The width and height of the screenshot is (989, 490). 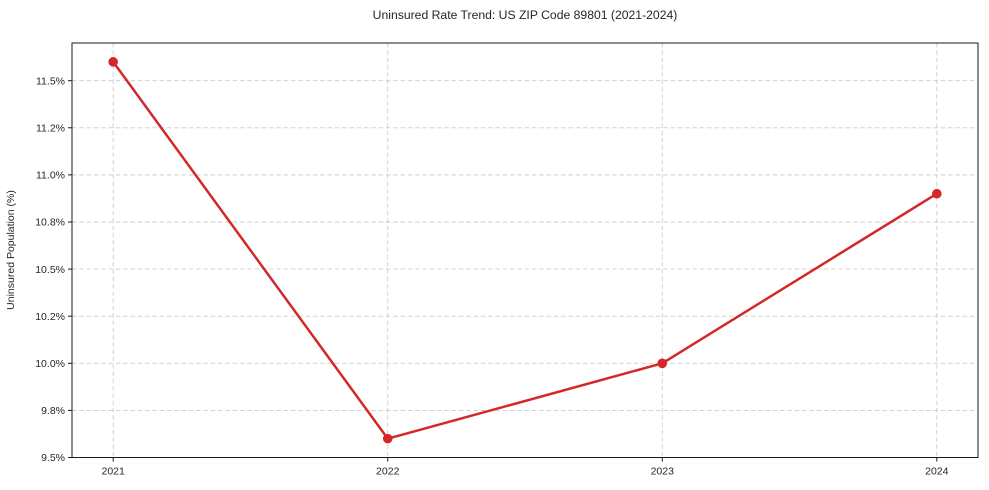 I want to click on y-tick-label: 11.0%, so click(x=50, y=176).